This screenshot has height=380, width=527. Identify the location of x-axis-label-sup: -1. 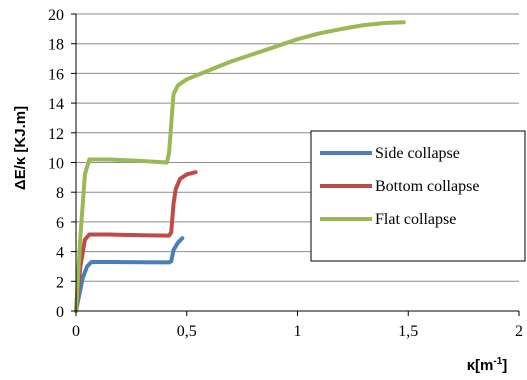
(497, 361).